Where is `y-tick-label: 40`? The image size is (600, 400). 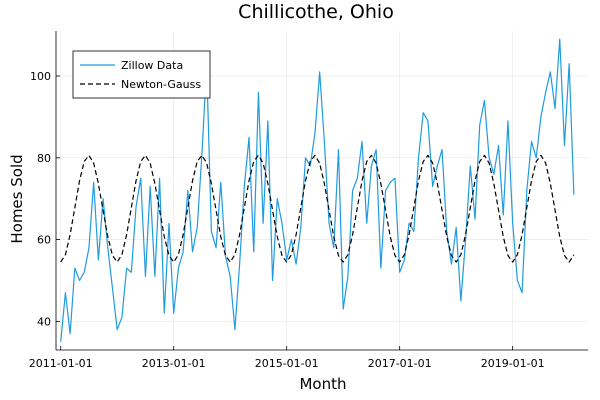
y-tick-label: 40 is located at coordinates (44, 321).